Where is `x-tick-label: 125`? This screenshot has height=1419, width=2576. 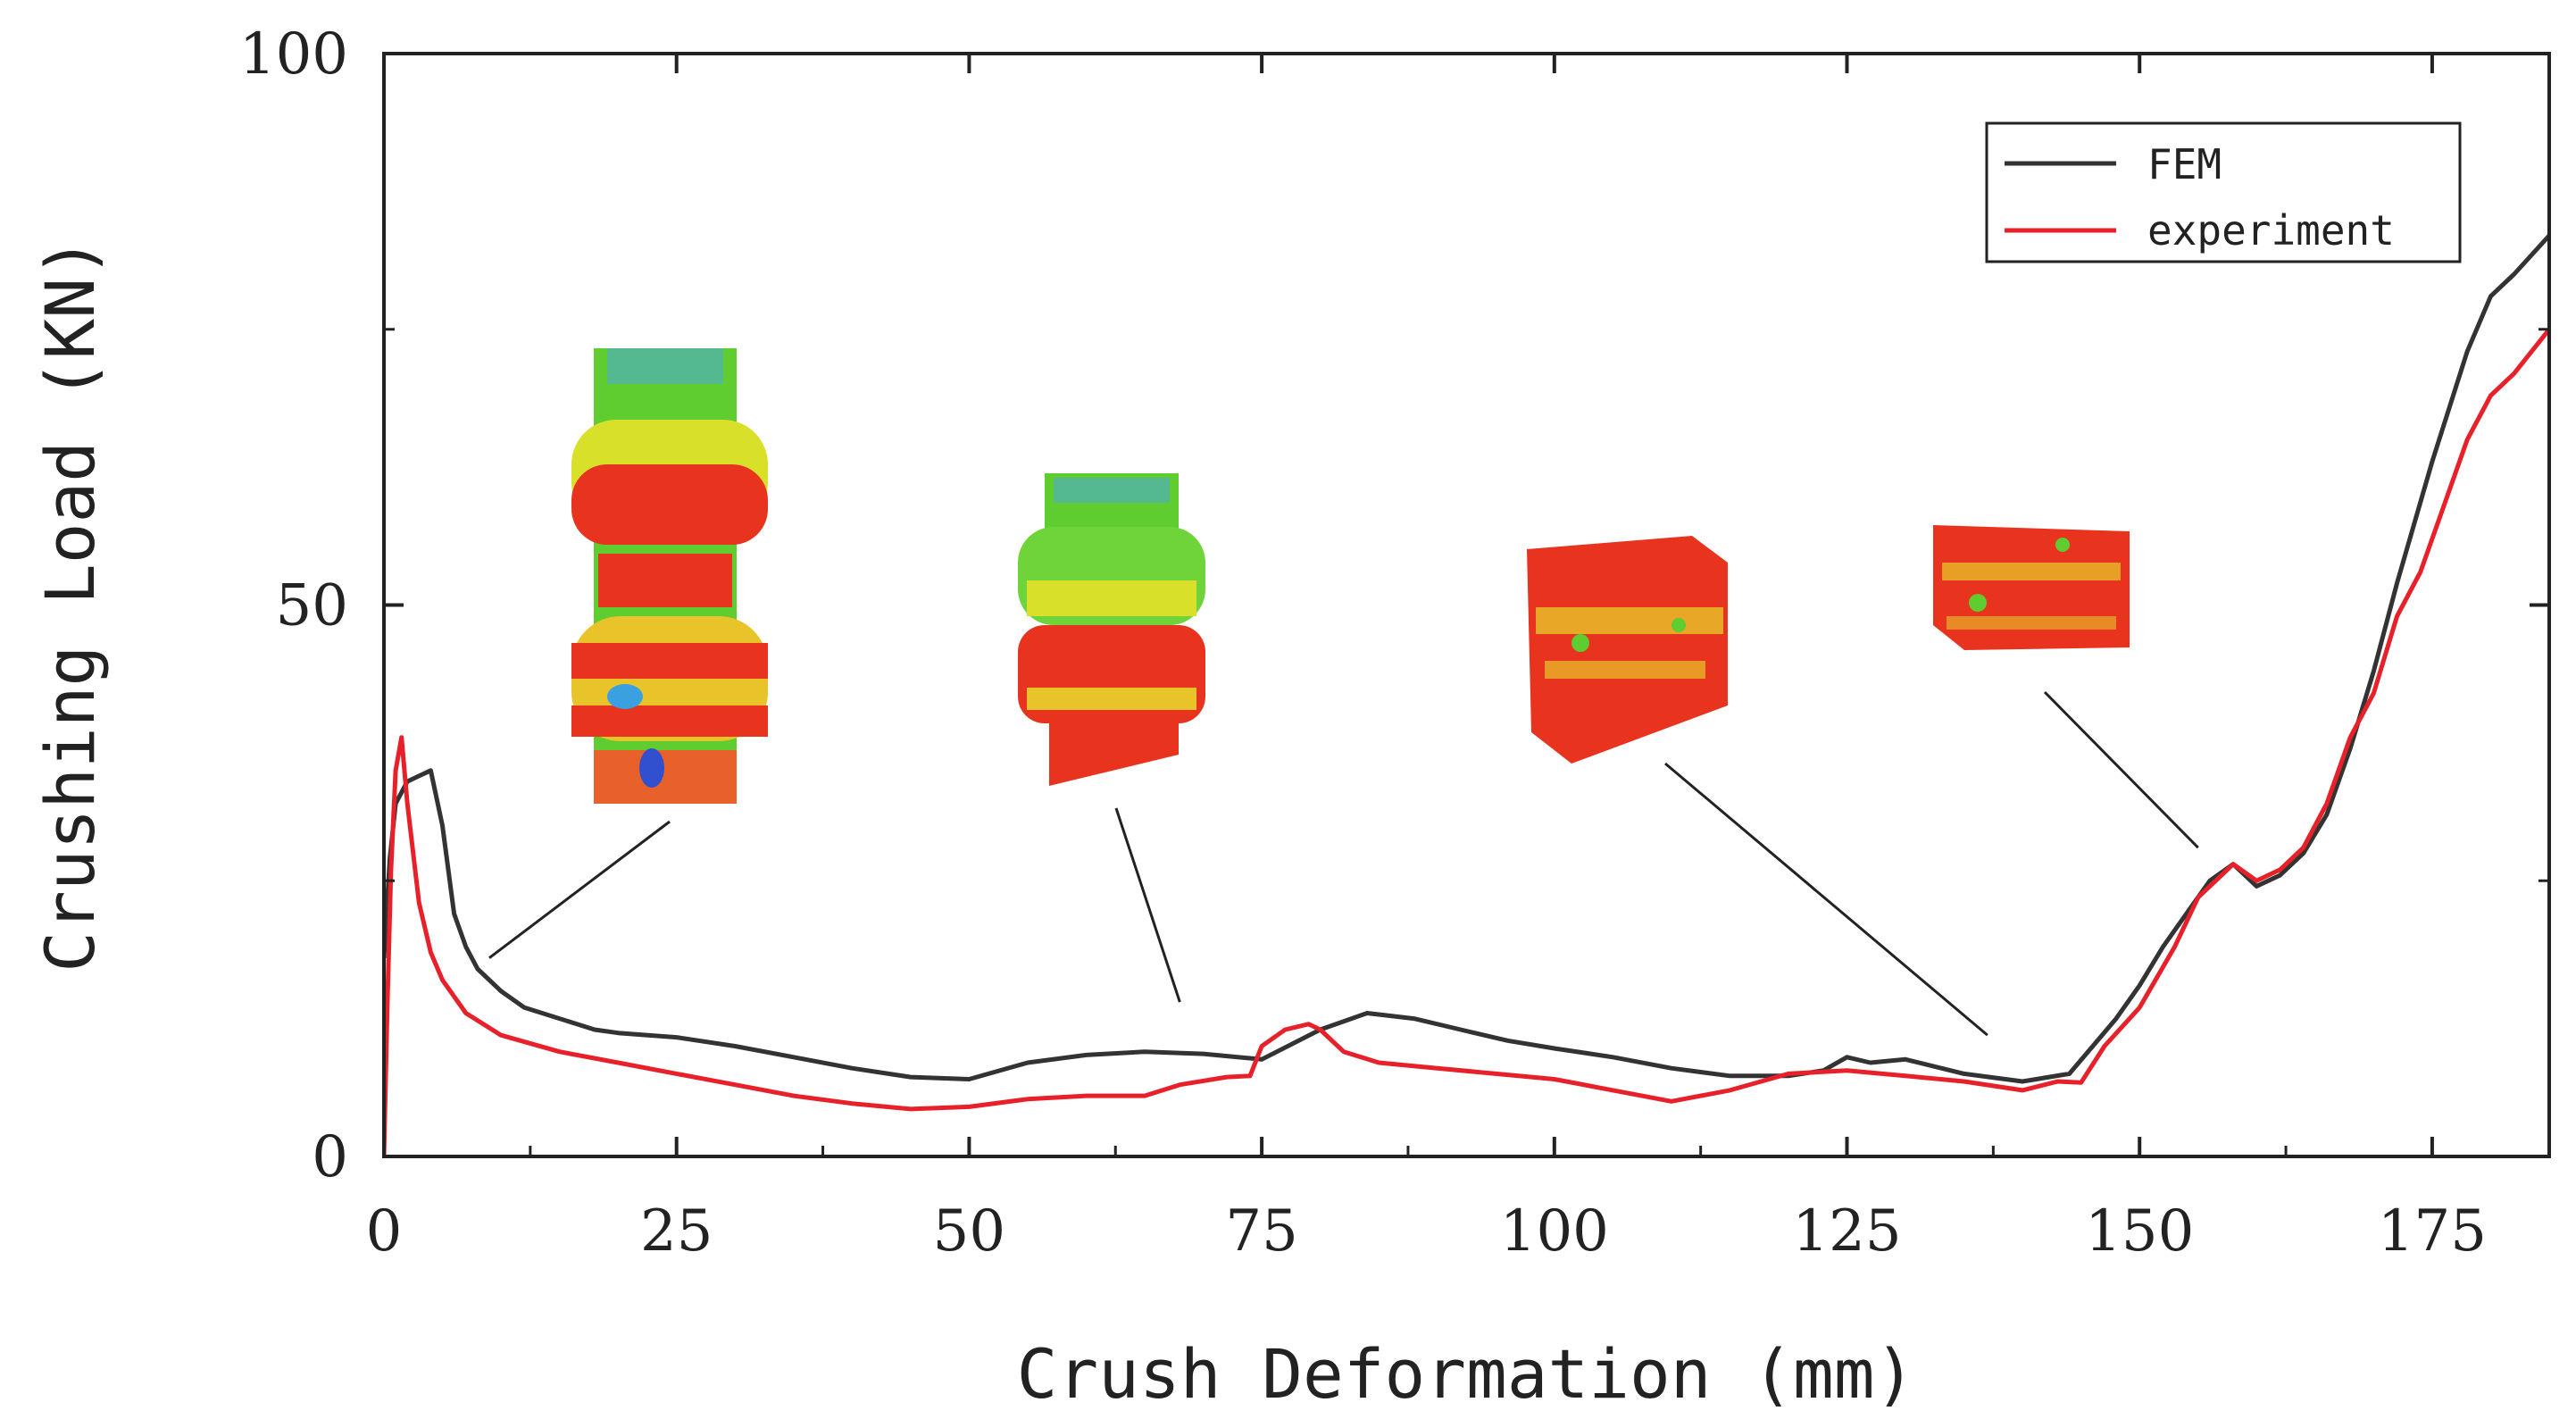 x-tick-label: 125 is located at coordinates (1846, 1231).